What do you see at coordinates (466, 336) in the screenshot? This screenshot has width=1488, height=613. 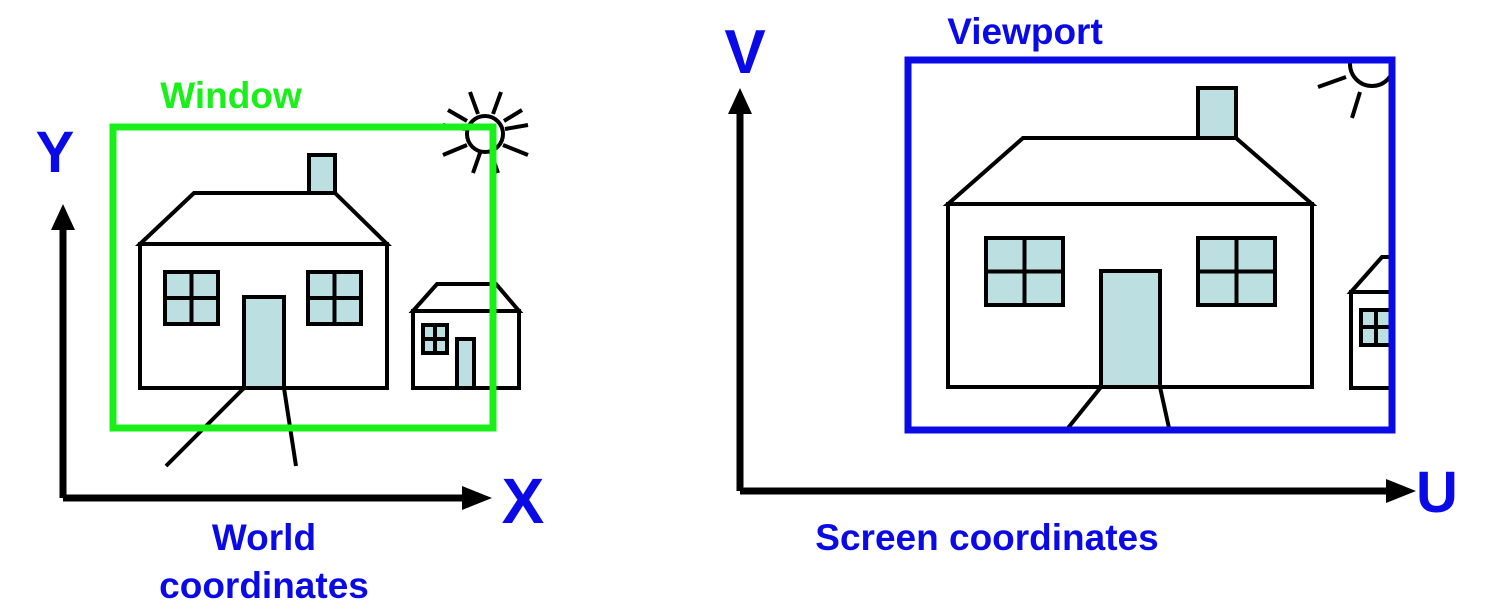 I see `small-house-icon` at bounding box center [466, 336].